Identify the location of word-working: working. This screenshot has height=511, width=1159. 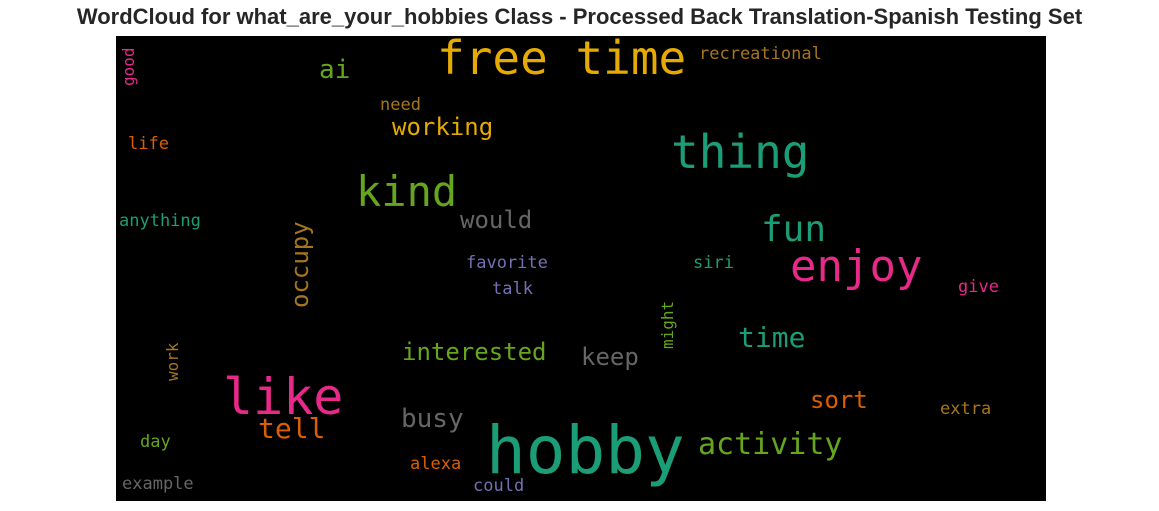
(442, 127).